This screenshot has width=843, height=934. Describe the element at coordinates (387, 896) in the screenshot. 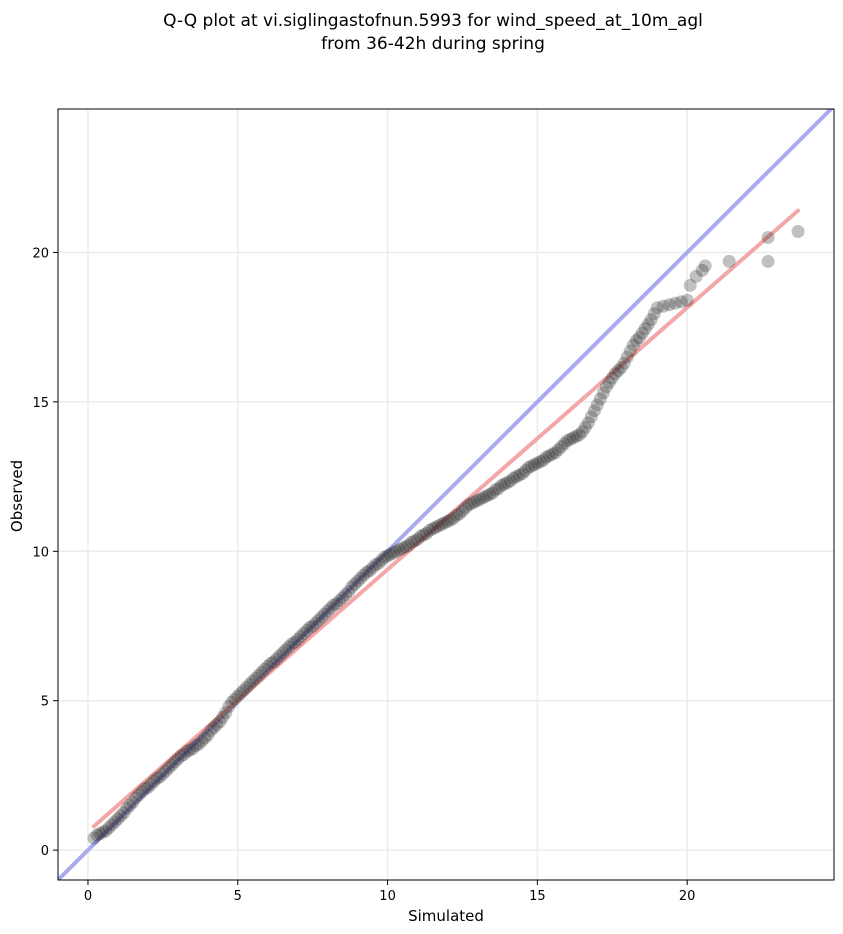

I see `x-tick-label: 10` at that location.